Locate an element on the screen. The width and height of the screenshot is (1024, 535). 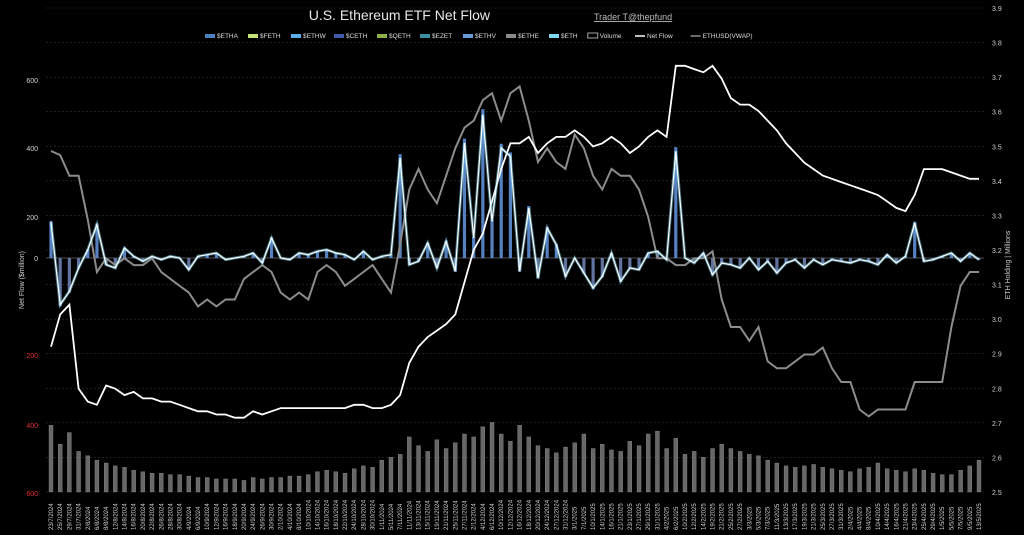
x-tick-label: 11/3/2025 is located at coordinates (778, 516).